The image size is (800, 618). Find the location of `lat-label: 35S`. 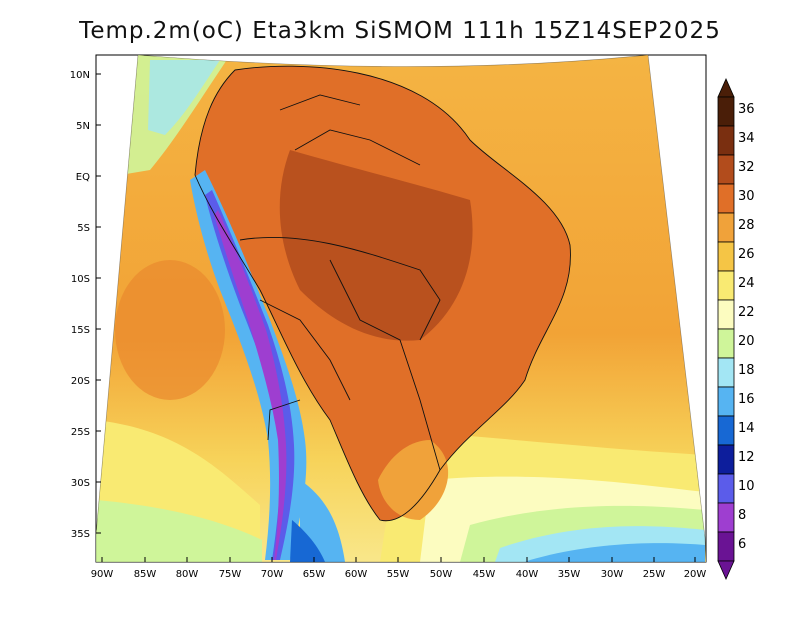

lat-label: 35S is located at coordinates (80, 534).